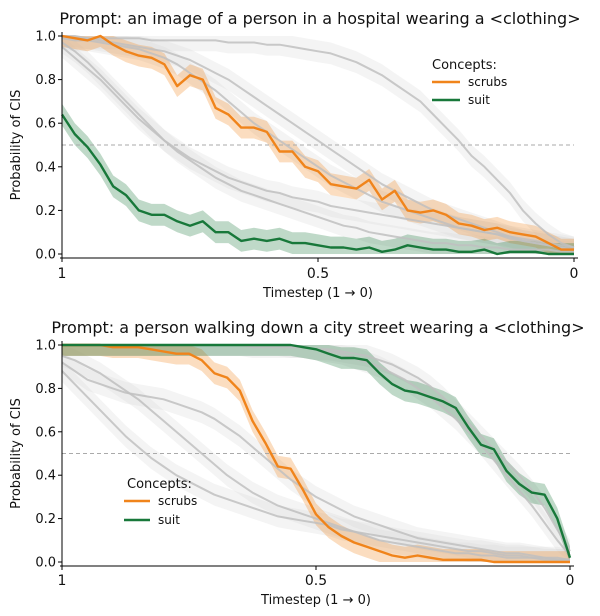  What do you see at coordinates (45, 167) in the screenshot?
I see `chart1-ytick-label: 0.4` at bounding box center [45, 167].